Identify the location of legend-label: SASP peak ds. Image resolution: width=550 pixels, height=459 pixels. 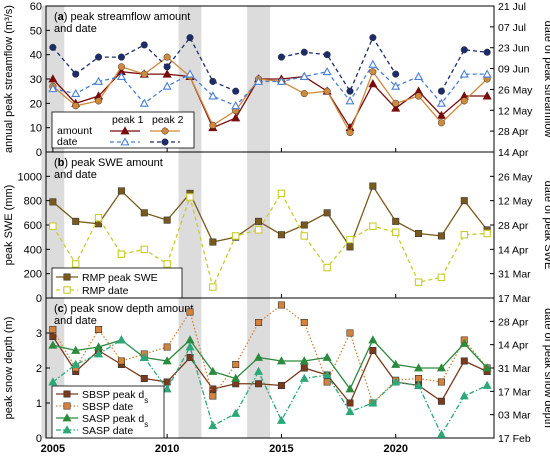
(115, 421).